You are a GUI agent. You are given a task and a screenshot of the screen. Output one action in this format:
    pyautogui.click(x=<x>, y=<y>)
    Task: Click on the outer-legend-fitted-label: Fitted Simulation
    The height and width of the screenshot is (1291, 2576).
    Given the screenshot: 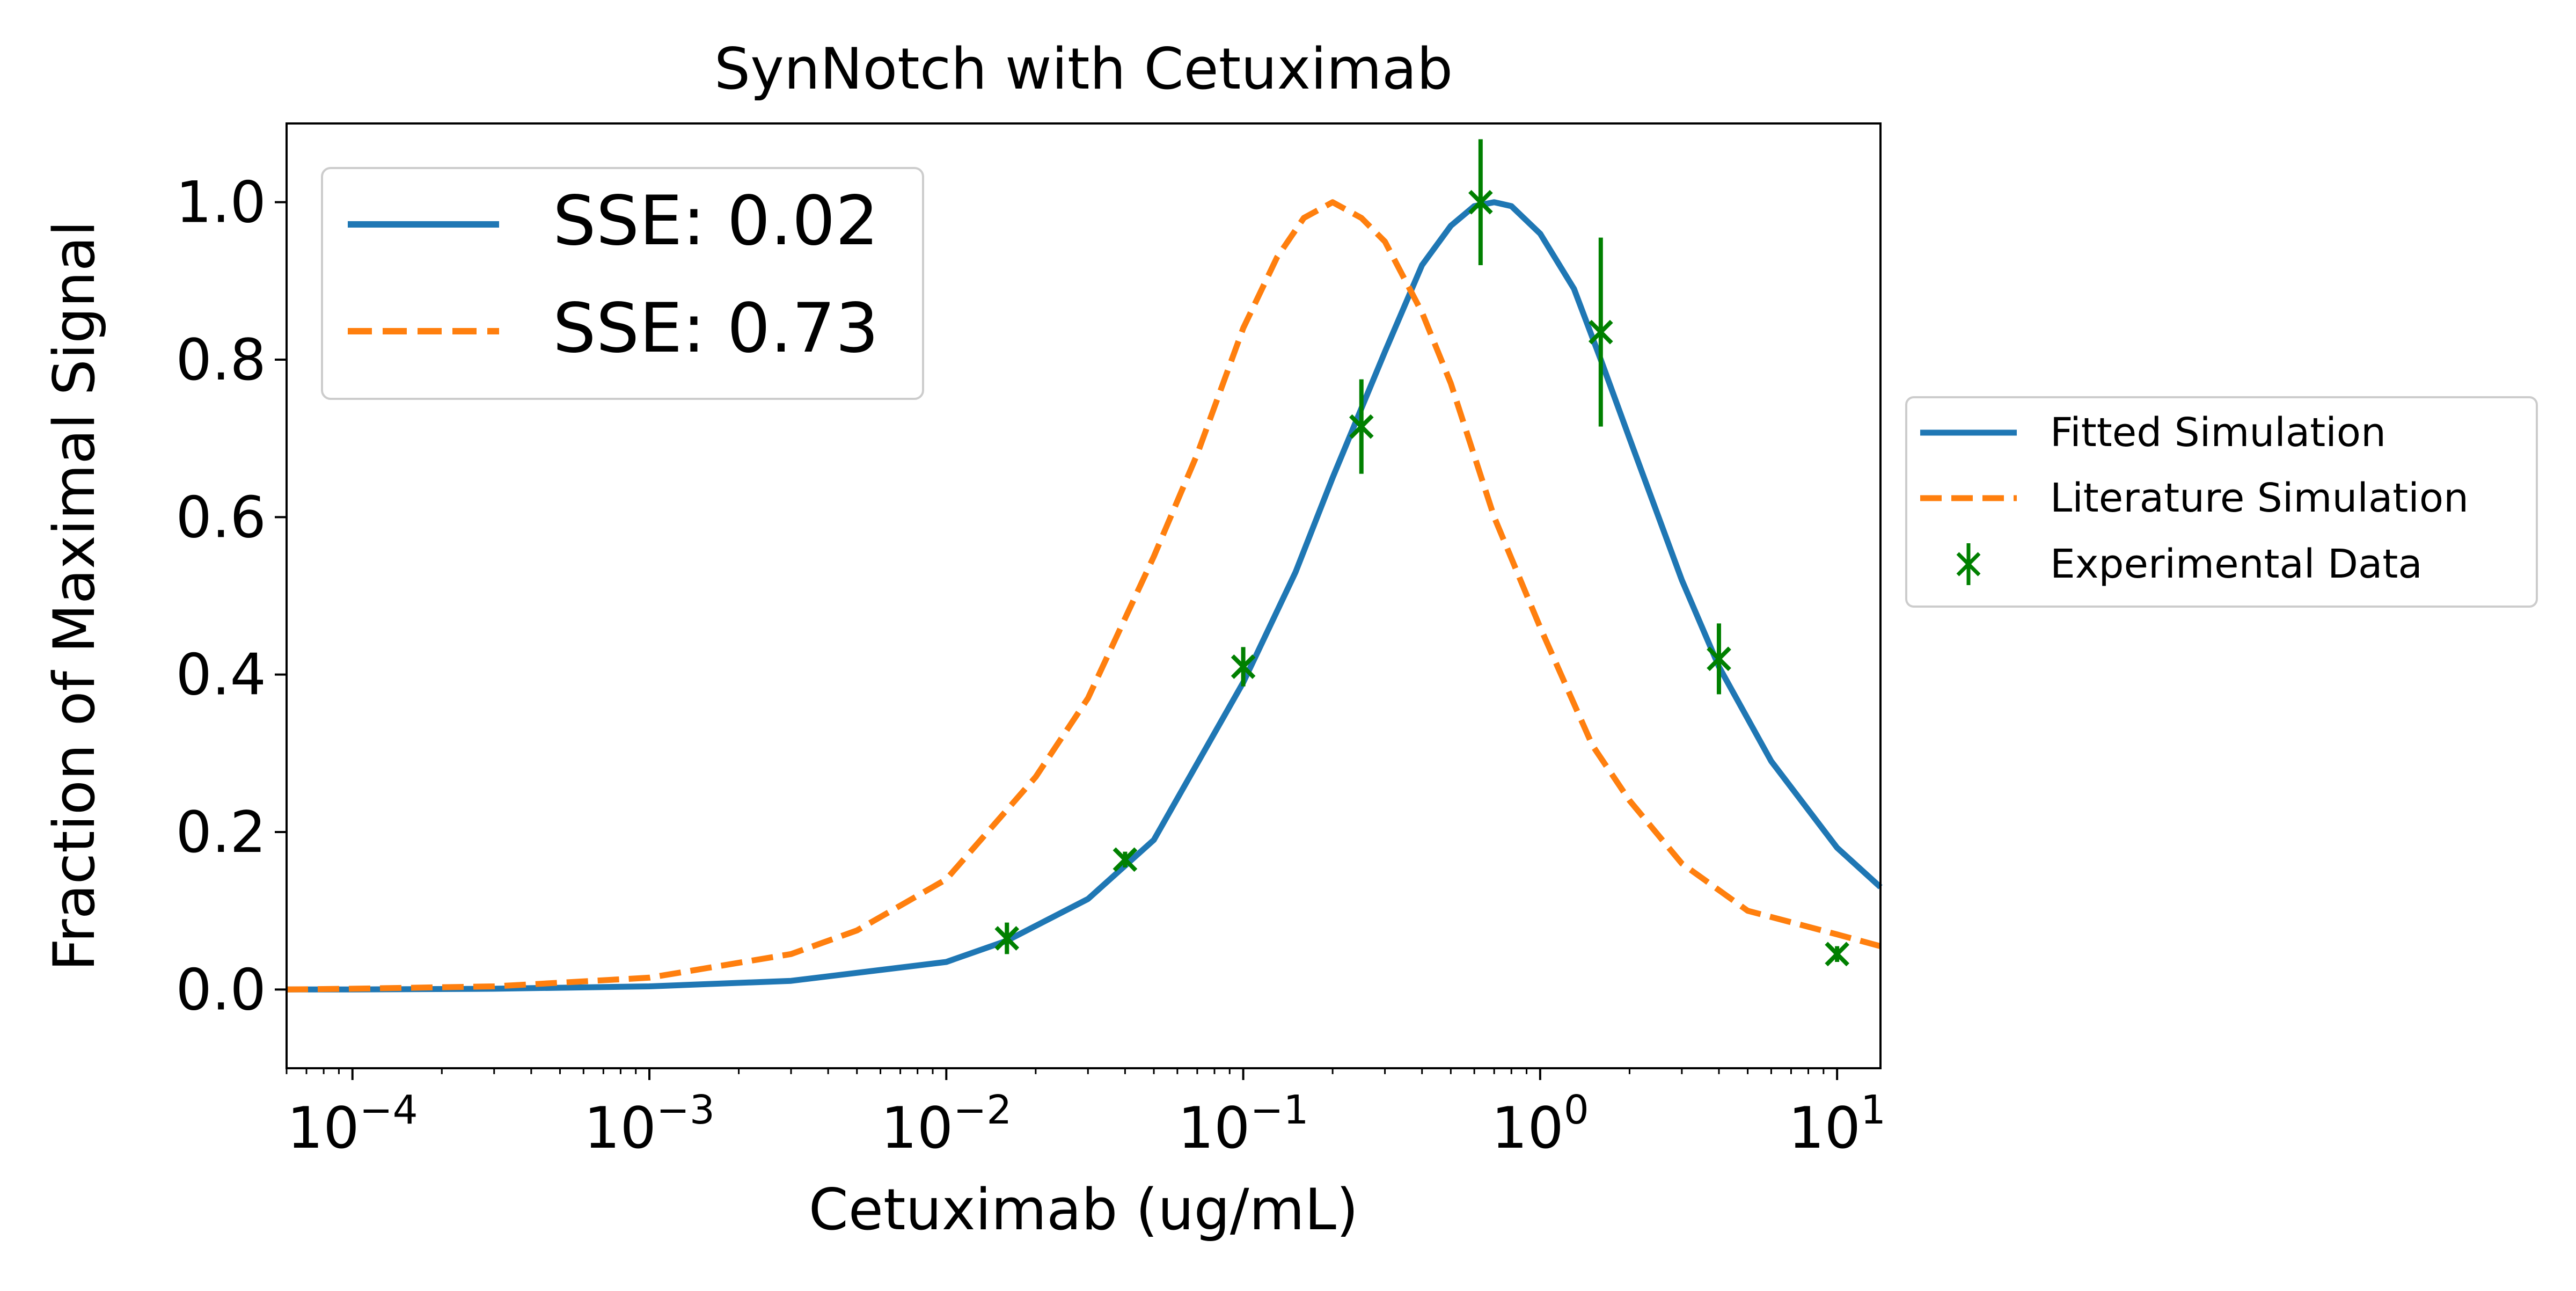 What is the action you would take?
    pyautogui.click(x=2218, y=433)
    